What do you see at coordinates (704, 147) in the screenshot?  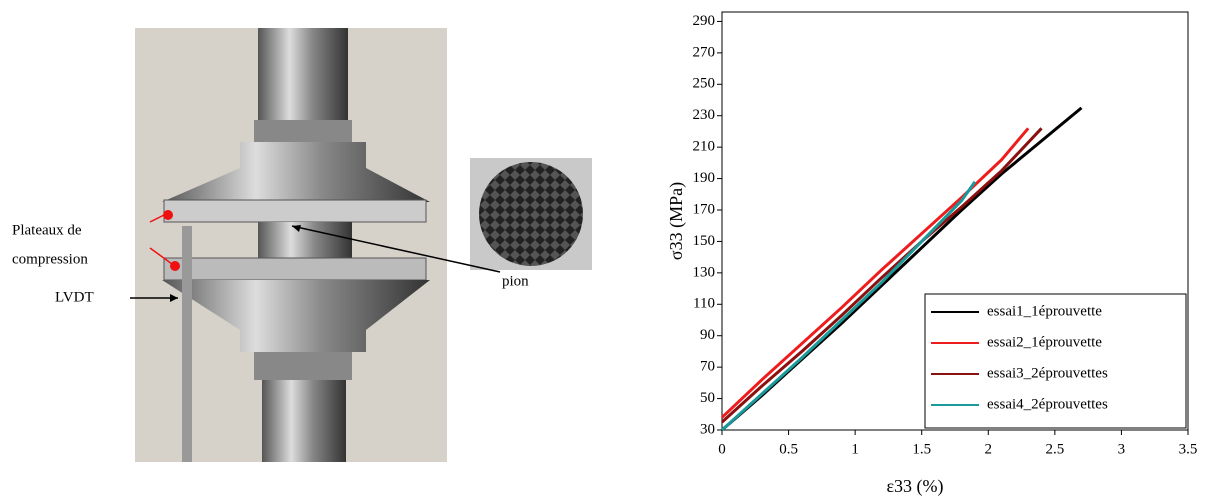 I see `y-tick-label: 210` at bounding box center [704, 147].